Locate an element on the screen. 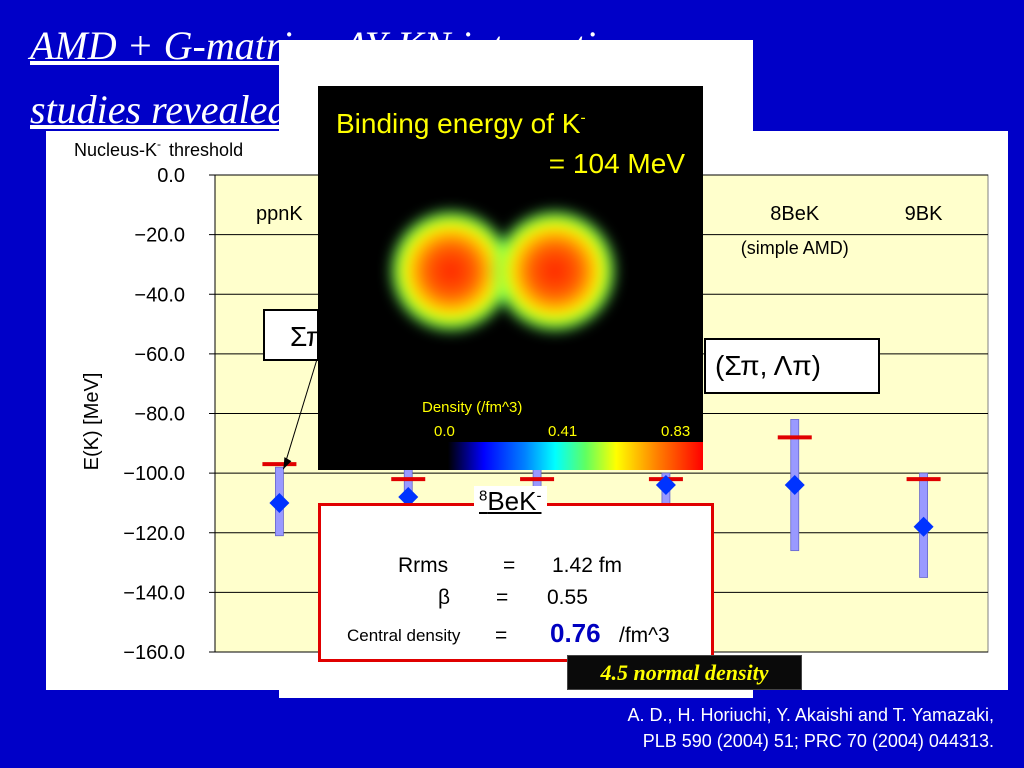 This screenshot has width=1024, height=768. density-lobe-right is located at coordinates (555, 271).